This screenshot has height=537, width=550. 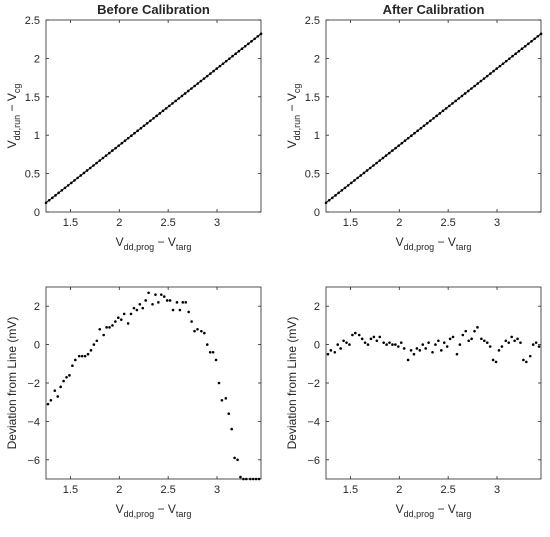 I want to click on x-axis-label-sub1: dd,prog, so click(x=419, y=514).